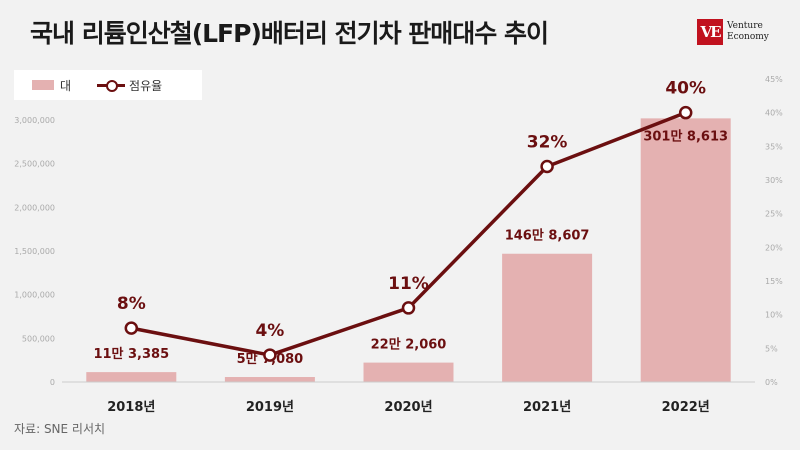  What do you see at coordinates (43, 85) in the screenshot?
I see `legend-bar-swatch` at bounding box center [43, 85].